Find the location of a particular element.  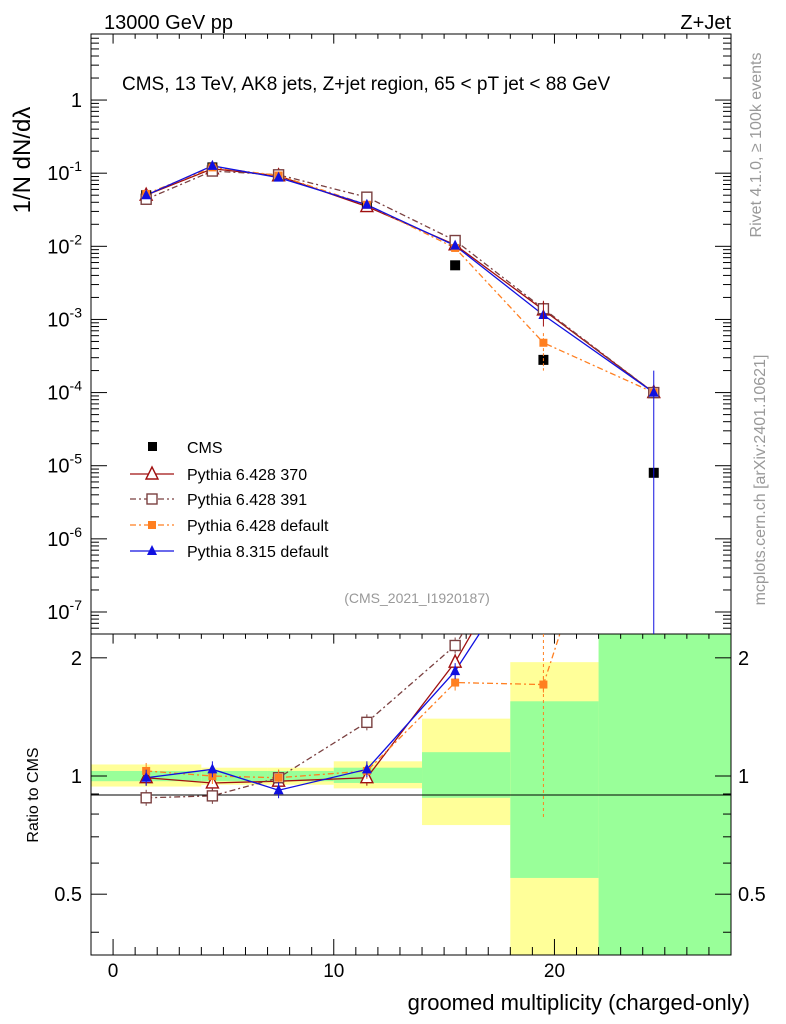

legend-marker-py6-default is located at coordinates (152, 525).